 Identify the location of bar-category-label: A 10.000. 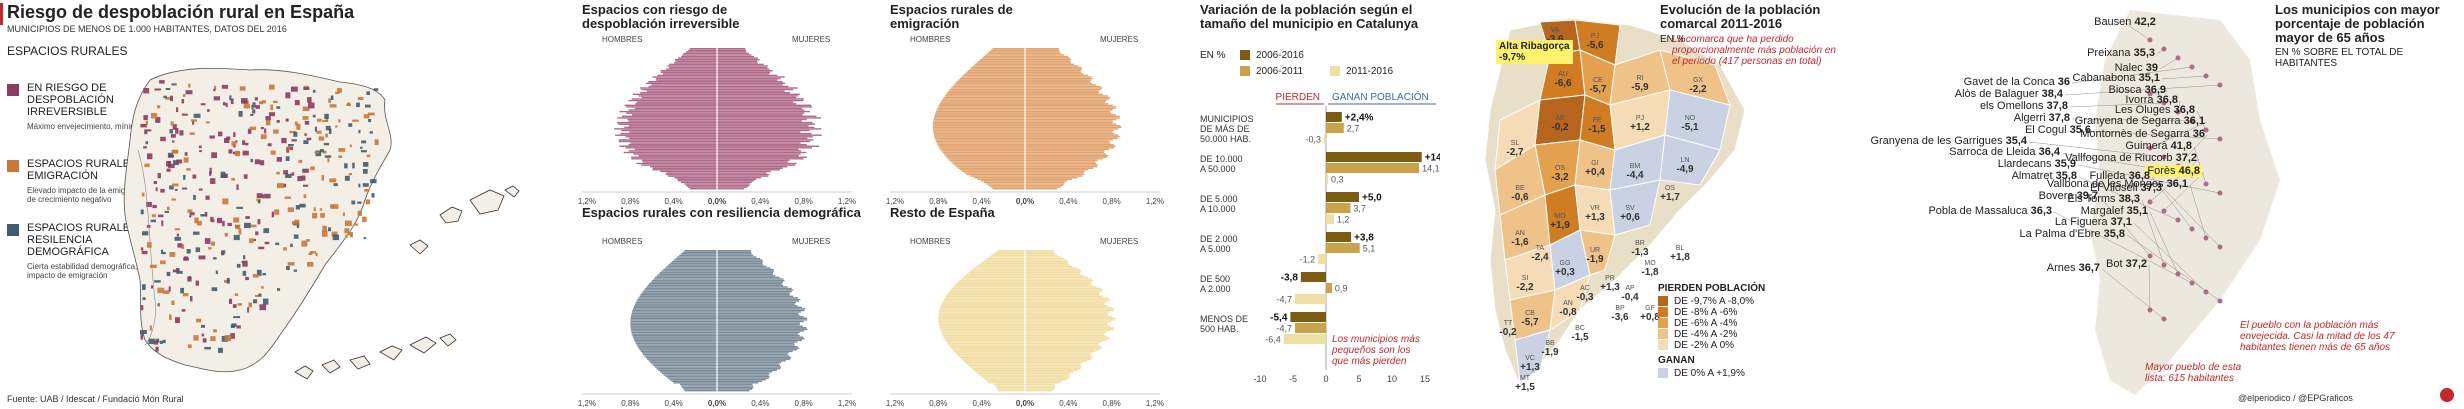
(1218, 209).